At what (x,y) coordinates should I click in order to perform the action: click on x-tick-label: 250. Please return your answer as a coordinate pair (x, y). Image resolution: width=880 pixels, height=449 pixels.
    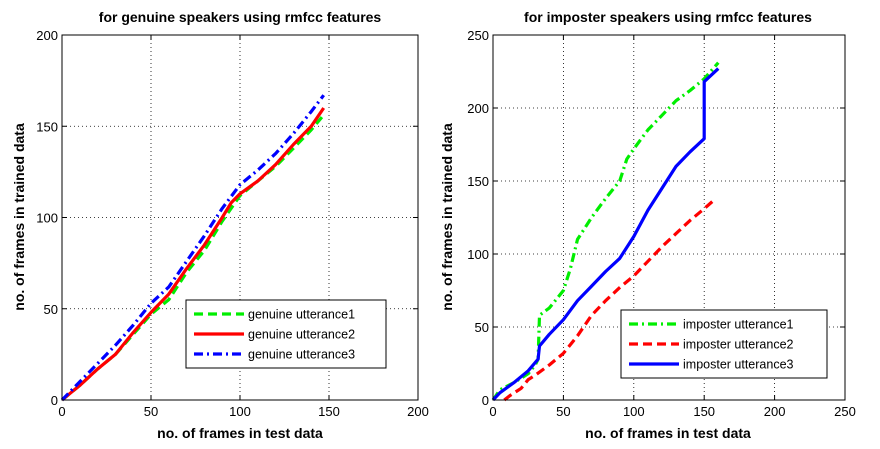
    Looking at the image, I should click on (845, 411).